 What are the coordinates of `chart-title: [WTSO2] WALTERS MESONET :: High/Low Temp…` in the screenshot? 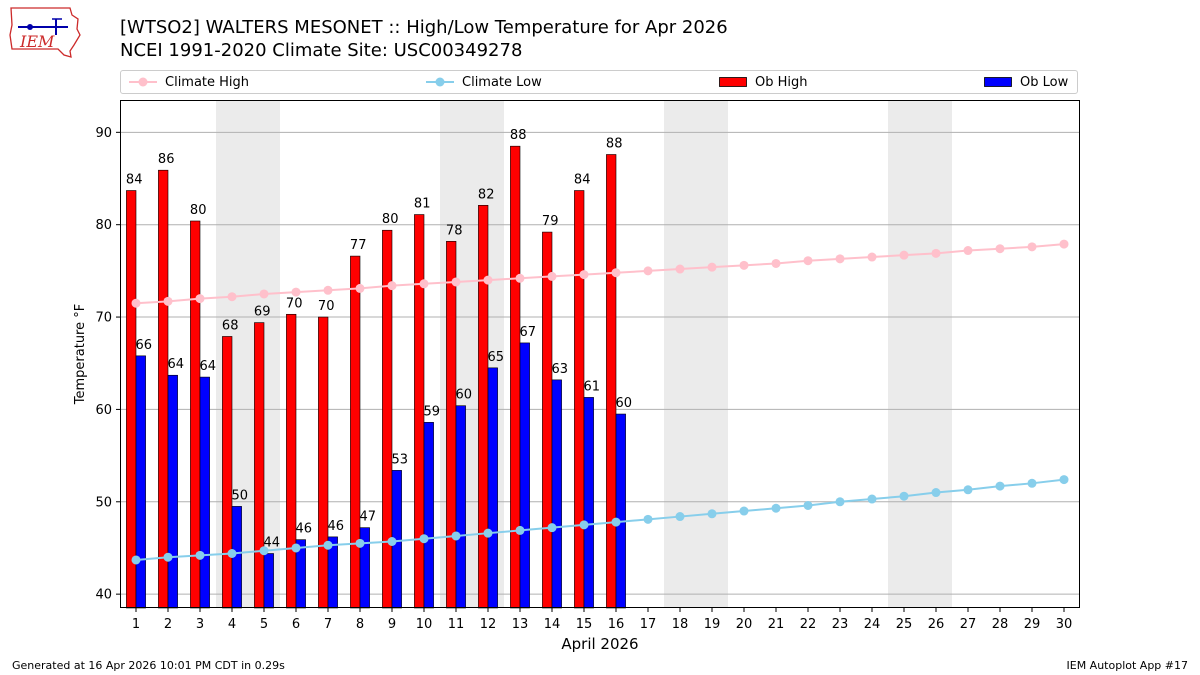 It's located at (424, 27).